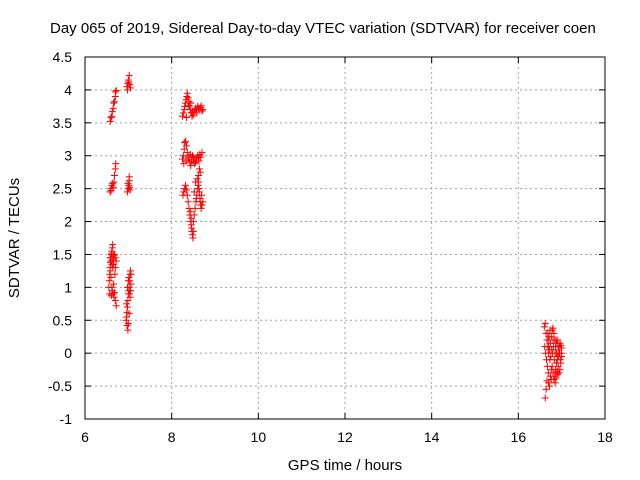  What do you see at coordinates (519, 437) in the screenshot?
I see `x-tick-label: 16` at bounding box center [519, 437].